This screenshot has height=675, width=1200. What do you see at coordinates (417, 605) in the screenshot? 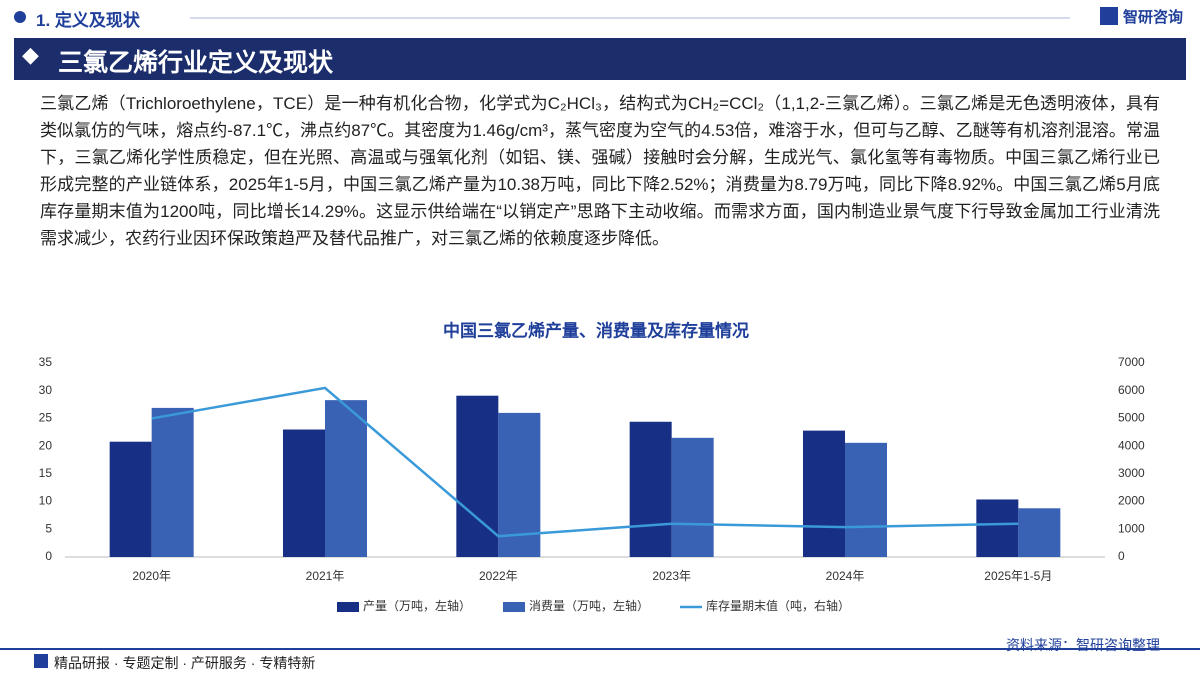
I see `legend-label: 产量（万吨，左轴）` at bounding box center [417, 605].